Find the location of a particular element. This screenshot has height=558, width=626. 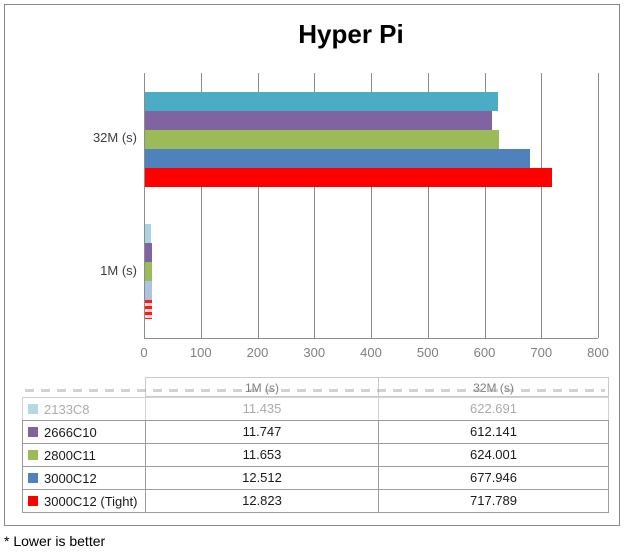

legend-label: 3000C12 (Tight) is located at coordinates (91, 501).